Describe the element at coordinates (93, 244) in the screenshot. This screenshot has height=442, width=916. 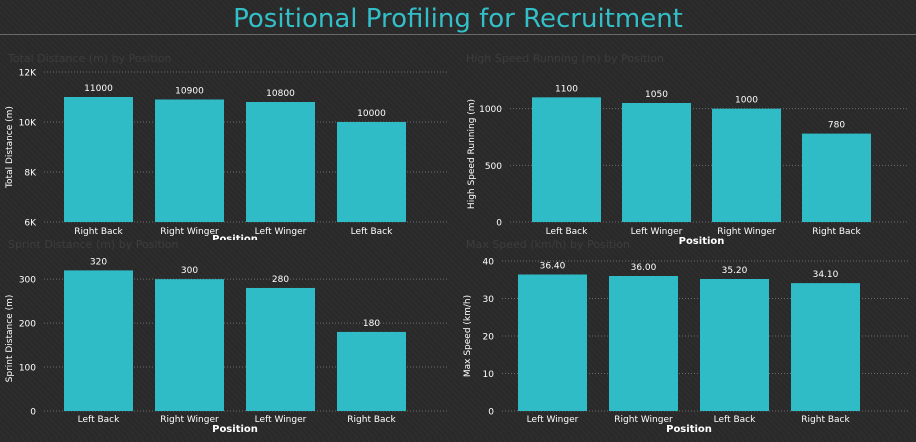
I see `sprint-distance-panel-title: Sprint Distance (m) by Position` at that location.